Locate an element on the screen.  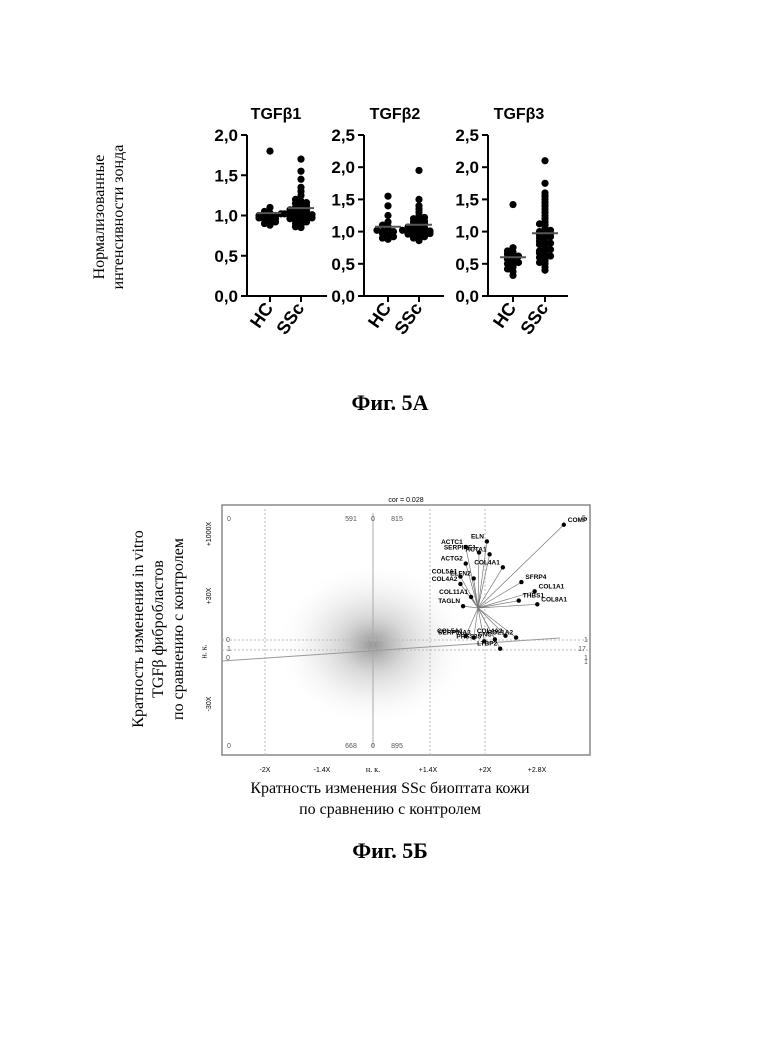
quadrant-count: 895 is located at coordinates (397, 746).